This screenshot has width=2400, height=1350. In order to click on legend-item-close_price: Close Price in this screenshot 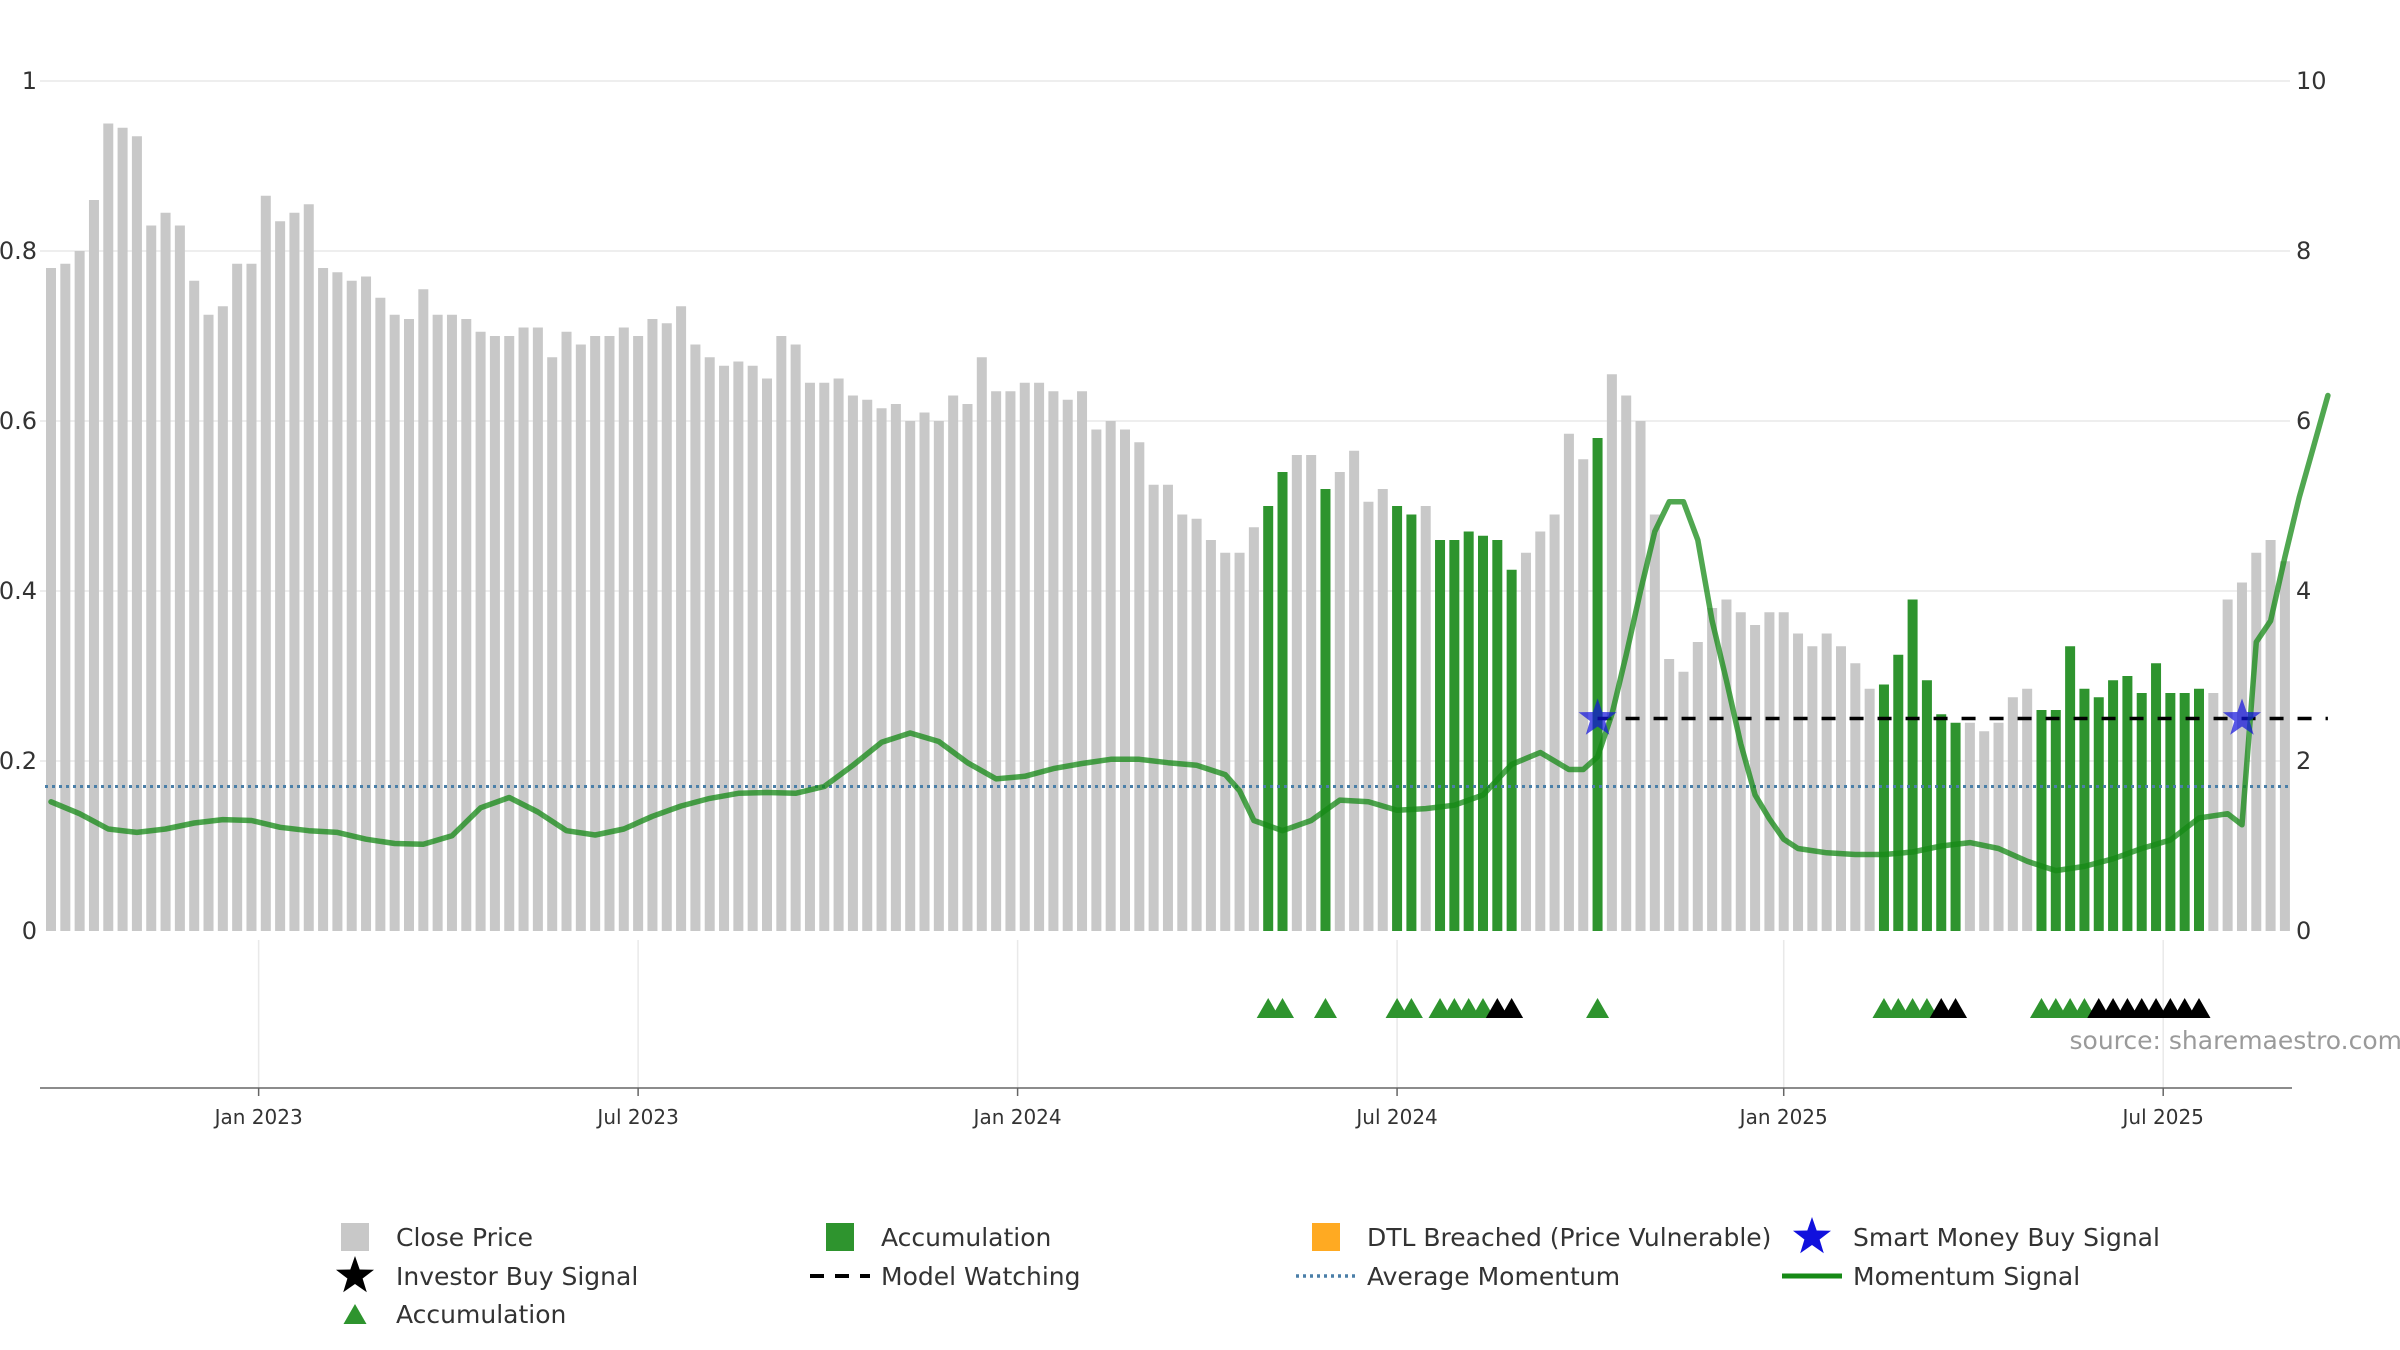, I will do `click(437, 1237)`.